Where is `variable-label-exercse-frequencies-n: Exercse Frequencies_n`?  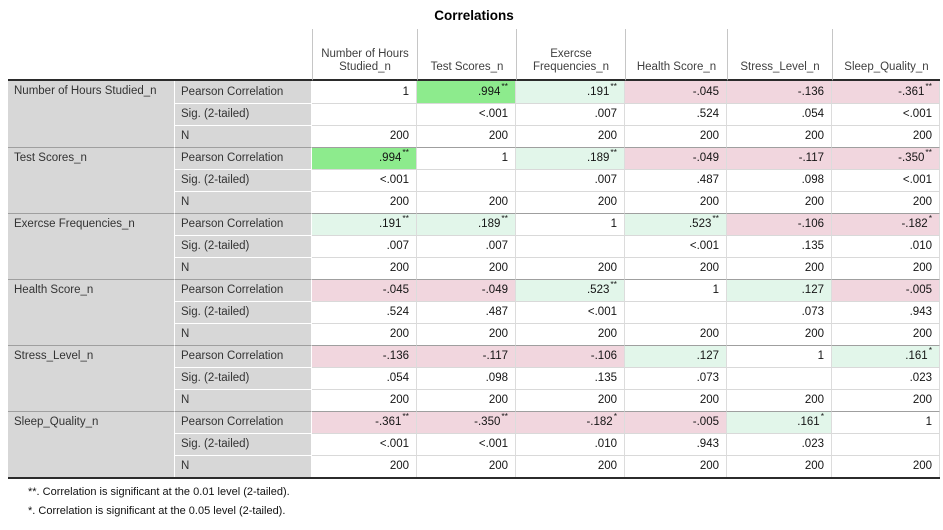
variable-label-exercse-frequencies-n: Exercse Frequencies_n is located at coordinates (91, 246).